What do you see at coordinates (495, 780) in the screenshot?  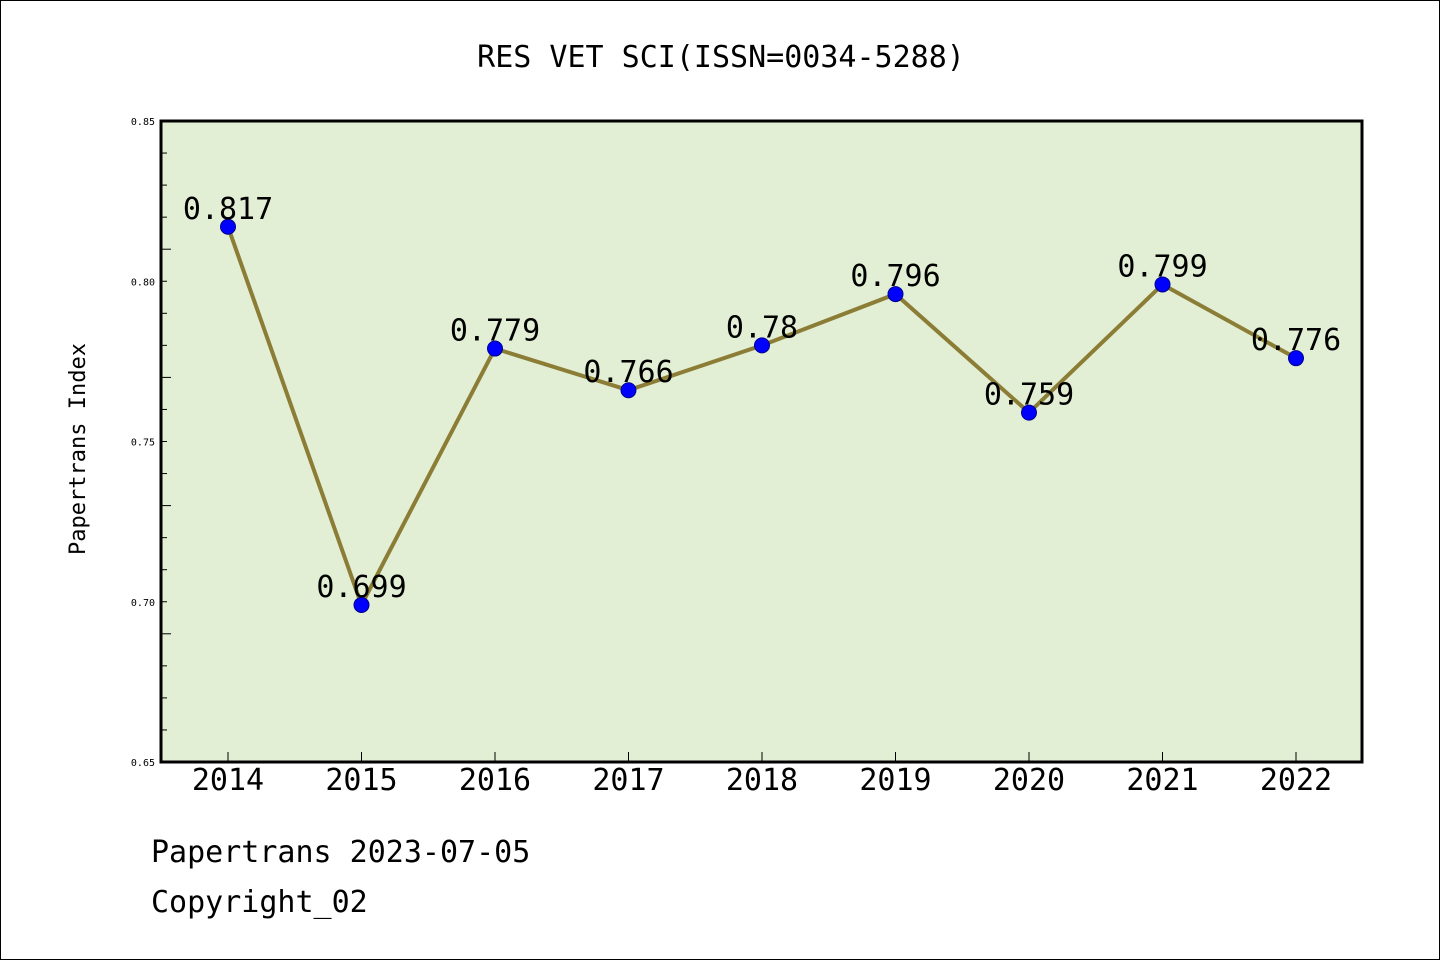 I see `x-tick-label: 2016` at bounding box center [495, 780].